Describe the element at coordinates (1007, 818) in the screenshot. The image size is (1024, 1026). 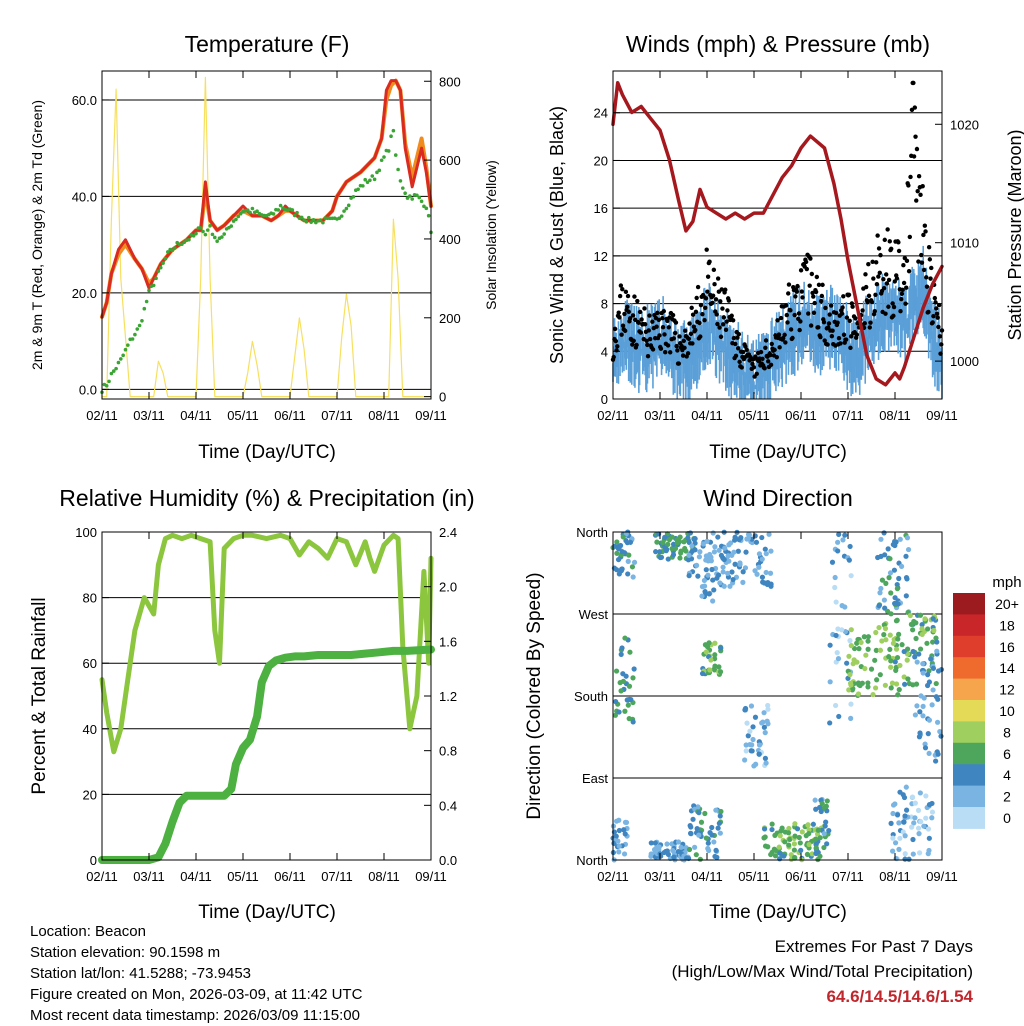
I see `colorbar-tick-label: 0` at that location.